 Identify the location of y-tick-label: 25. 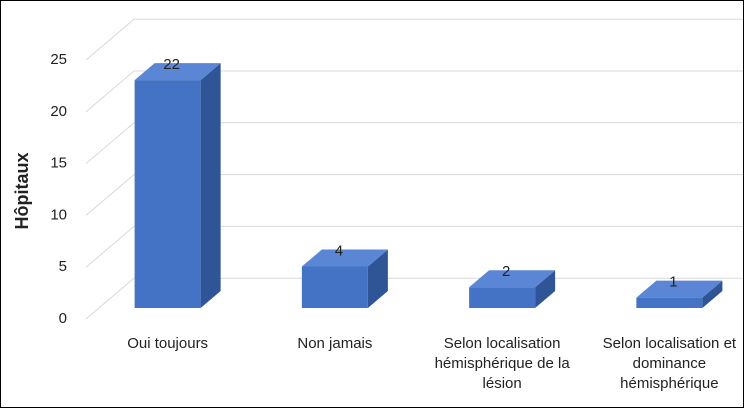
(58, 59).